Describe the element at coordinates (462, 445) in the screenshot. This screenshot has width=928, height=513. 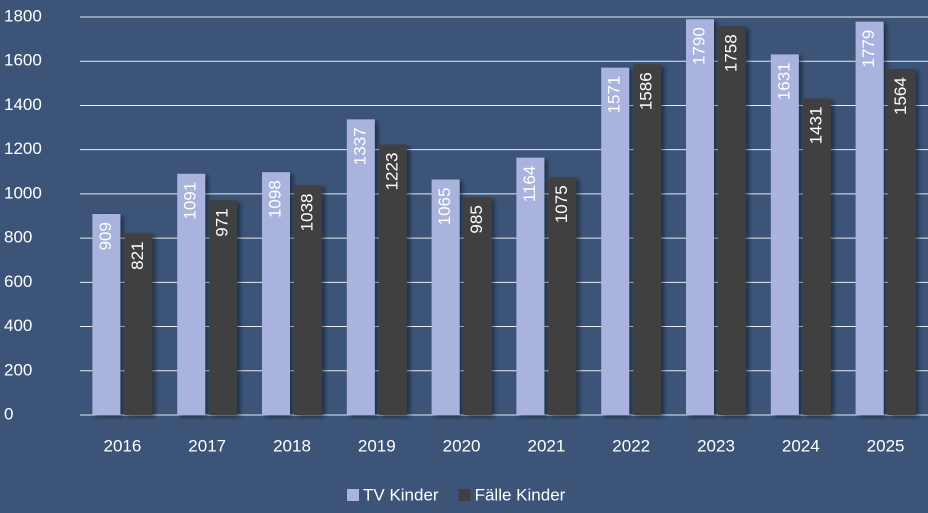
I see `x-tick-label: 2020` at that location.